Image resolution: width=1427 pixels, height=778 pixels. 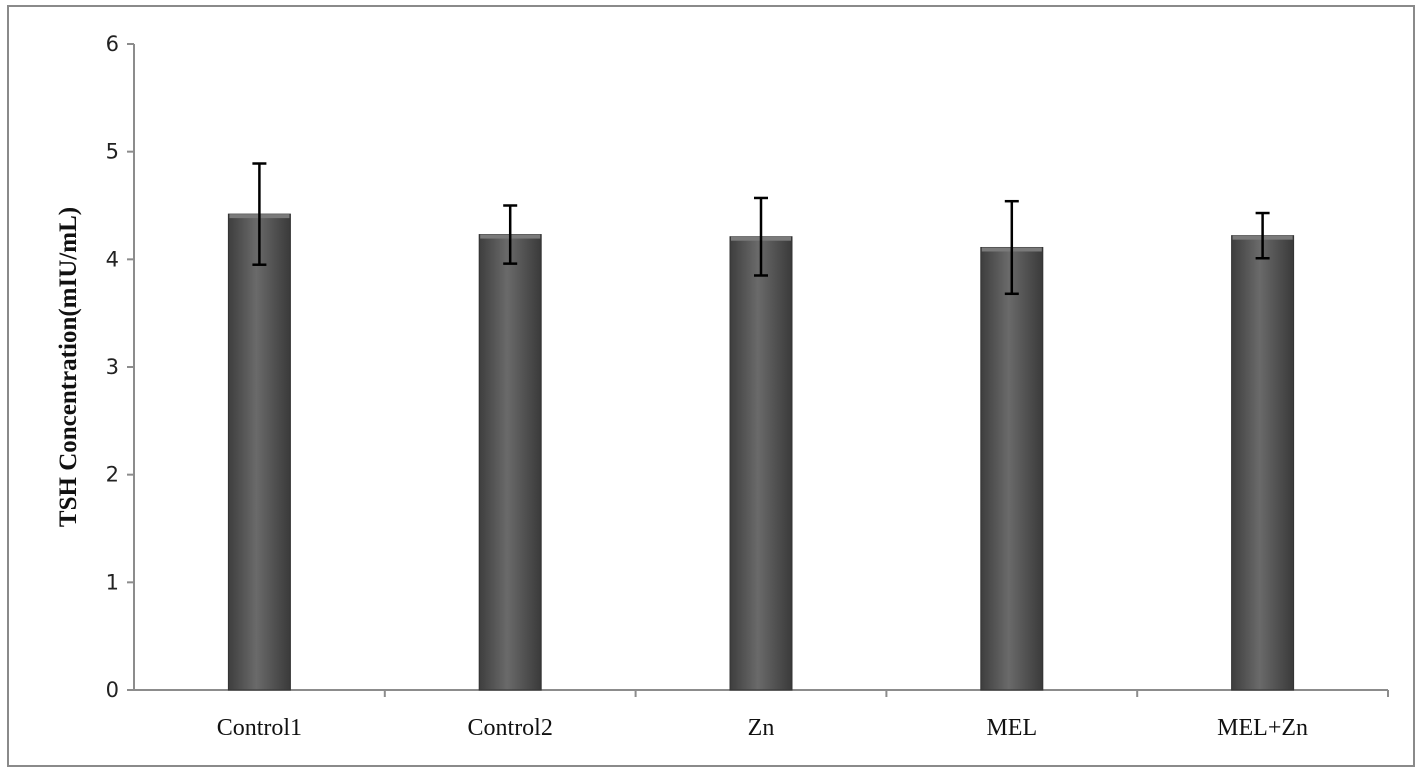 I want to click on bar-mel, so click(x=1012, y=468).